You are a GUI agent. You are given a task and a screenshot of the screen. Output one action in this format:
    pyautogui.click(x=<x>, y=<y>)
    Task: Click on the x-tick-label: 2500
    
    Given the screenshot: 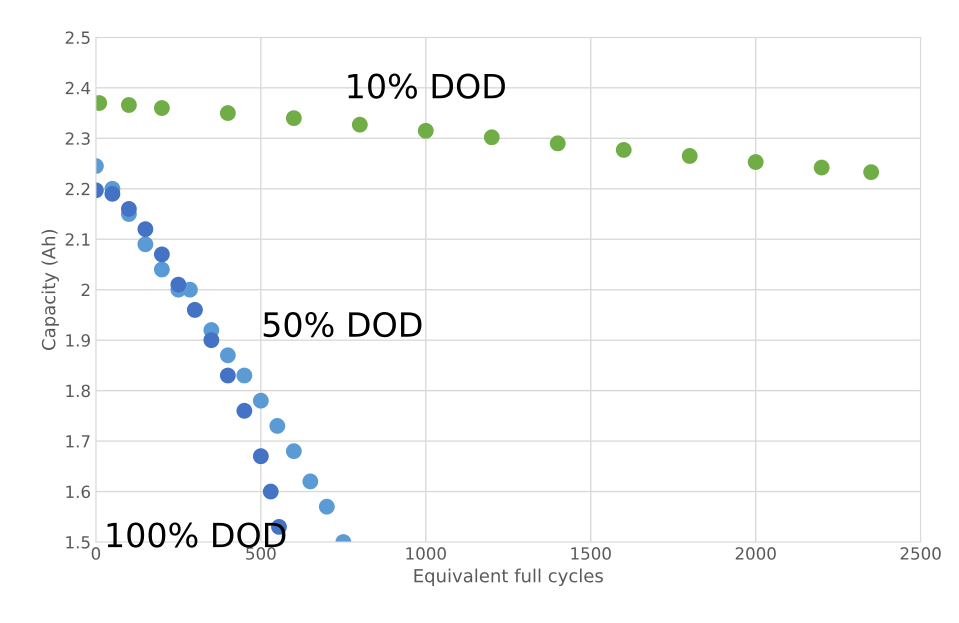 What is the action you would take?
    pyautogui.click(x=920, y=553)
    